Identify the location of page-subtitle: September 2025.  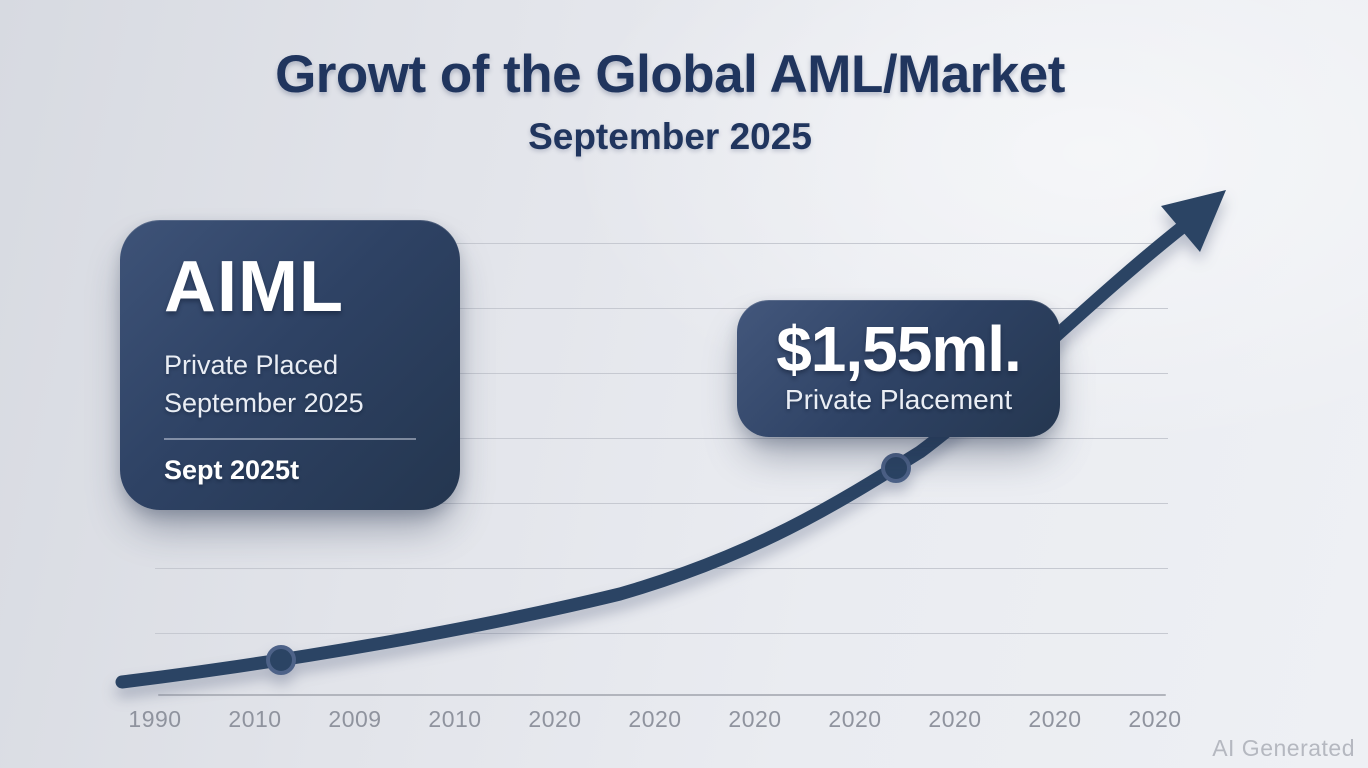
(670, 137).